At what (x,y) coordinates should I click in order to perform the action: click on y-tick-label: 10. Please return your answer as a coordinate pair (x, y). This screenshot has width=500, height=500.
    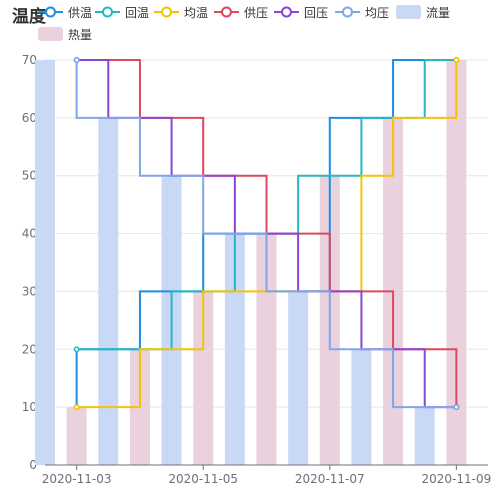
    Looking at the image, I should click on (29, 407).